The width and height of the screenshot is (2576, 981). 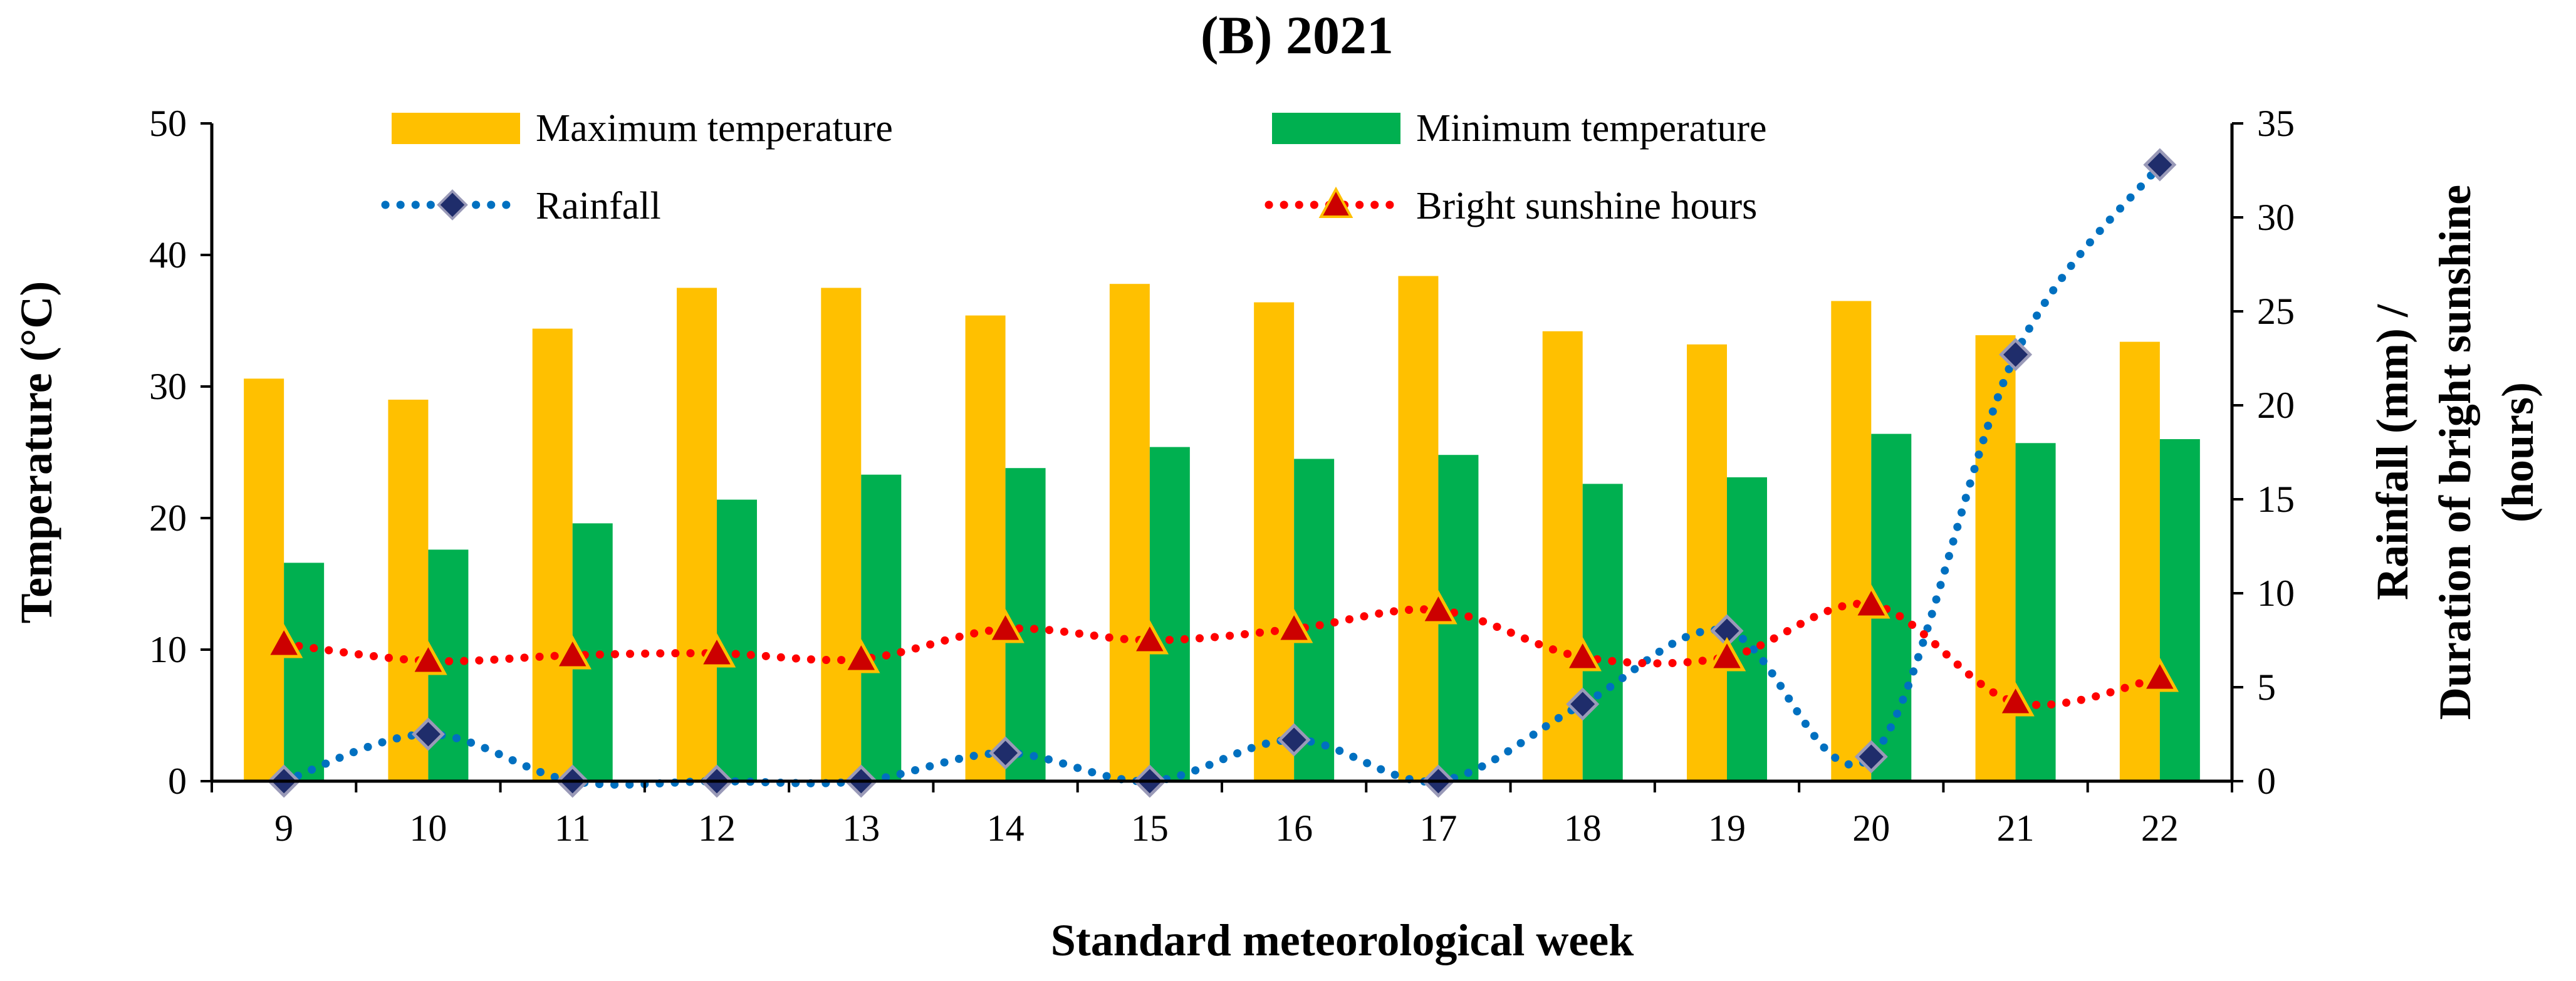 What do you see at coordinates (36, 452) in the screenshot?
I see `left-axis-title: Temperature (°C)` at bounding box center [36, 452].